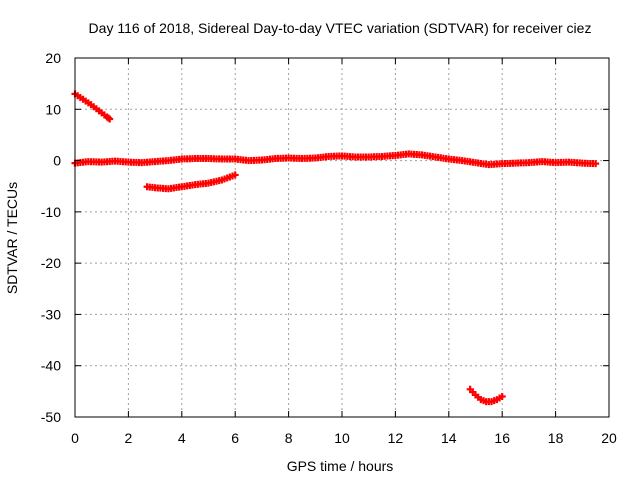 The height and width of the screenshot is (480, 640). Describe the element at coordinates (51, 314) in the screenshot. I see `y-tick-label: -30` at that location.